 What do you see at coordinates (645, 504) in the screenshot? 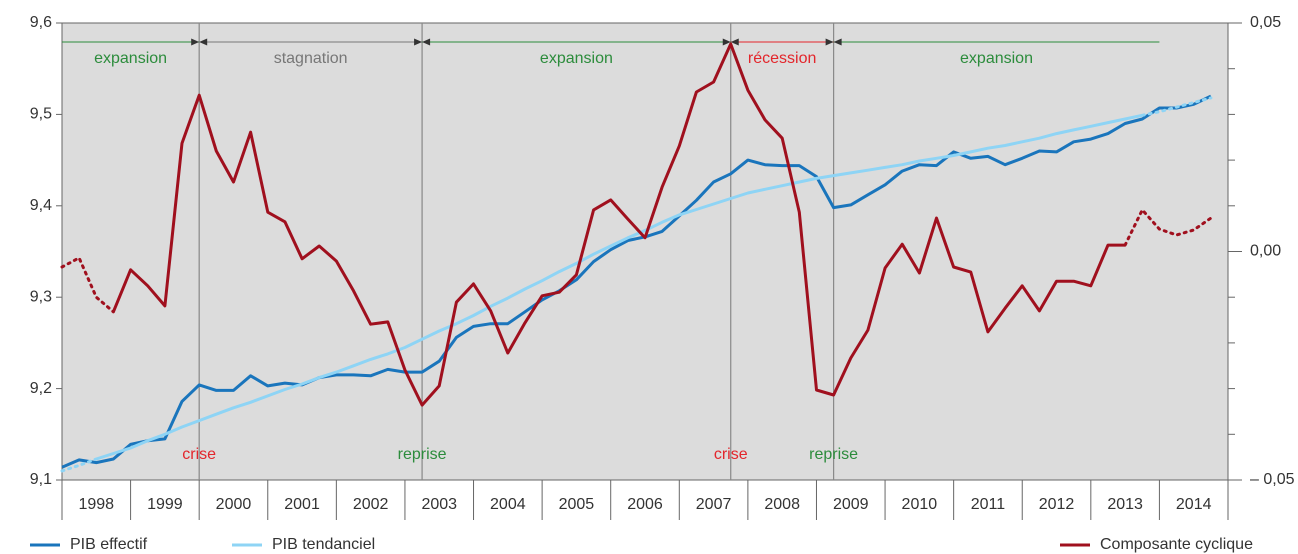
I see `x-tick-label: 2006` at bounding box center [645, 504].